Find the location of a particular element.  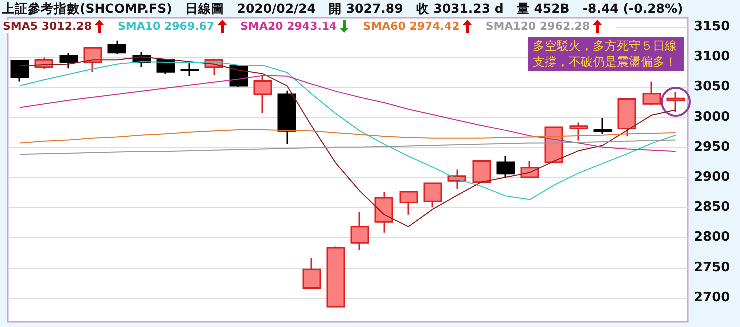

text: SMA20 2943.14 is located at coordinates (289, 26).